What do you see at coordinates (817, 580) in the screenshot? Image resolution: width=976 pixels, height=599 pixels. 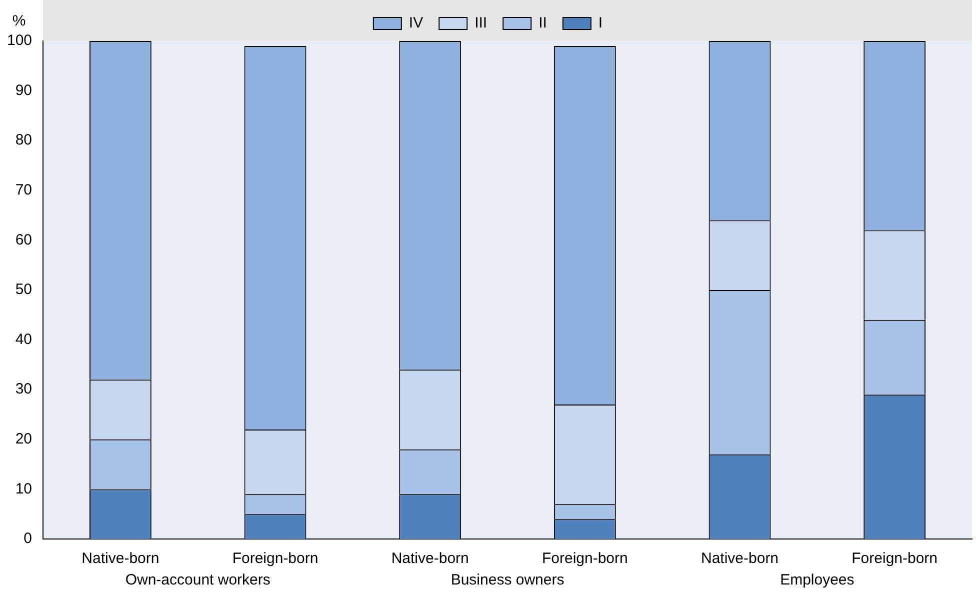 I see `text: Employees` at bounding box center [817, 580].